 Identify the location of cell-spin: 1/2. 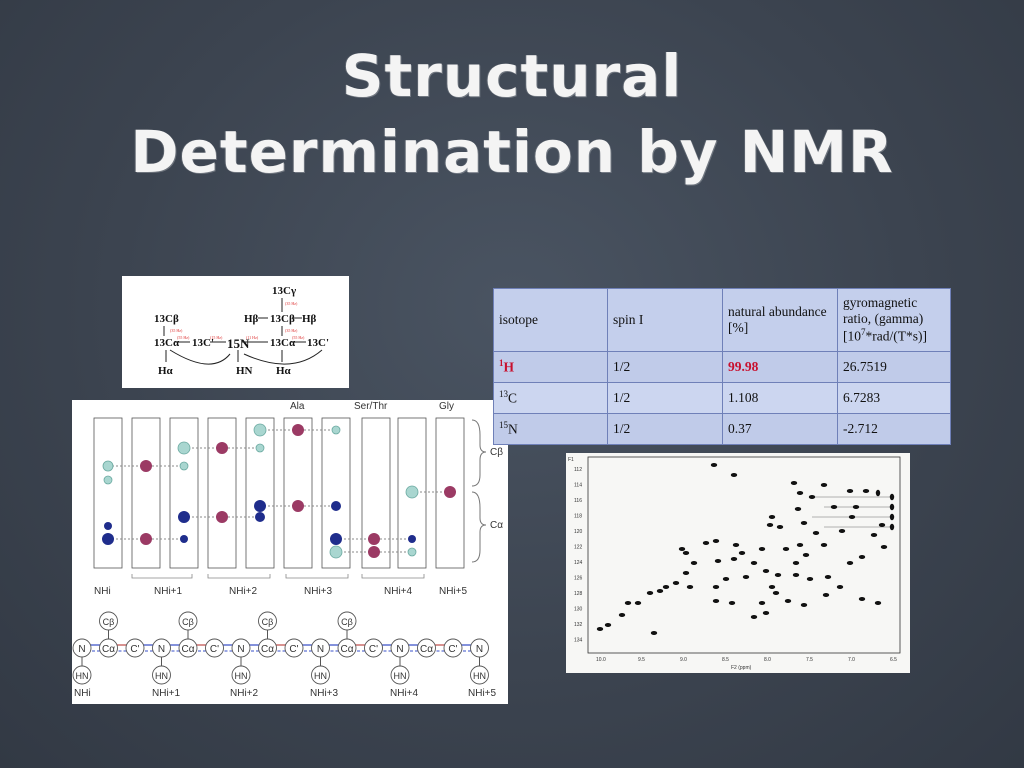
(665, 398).